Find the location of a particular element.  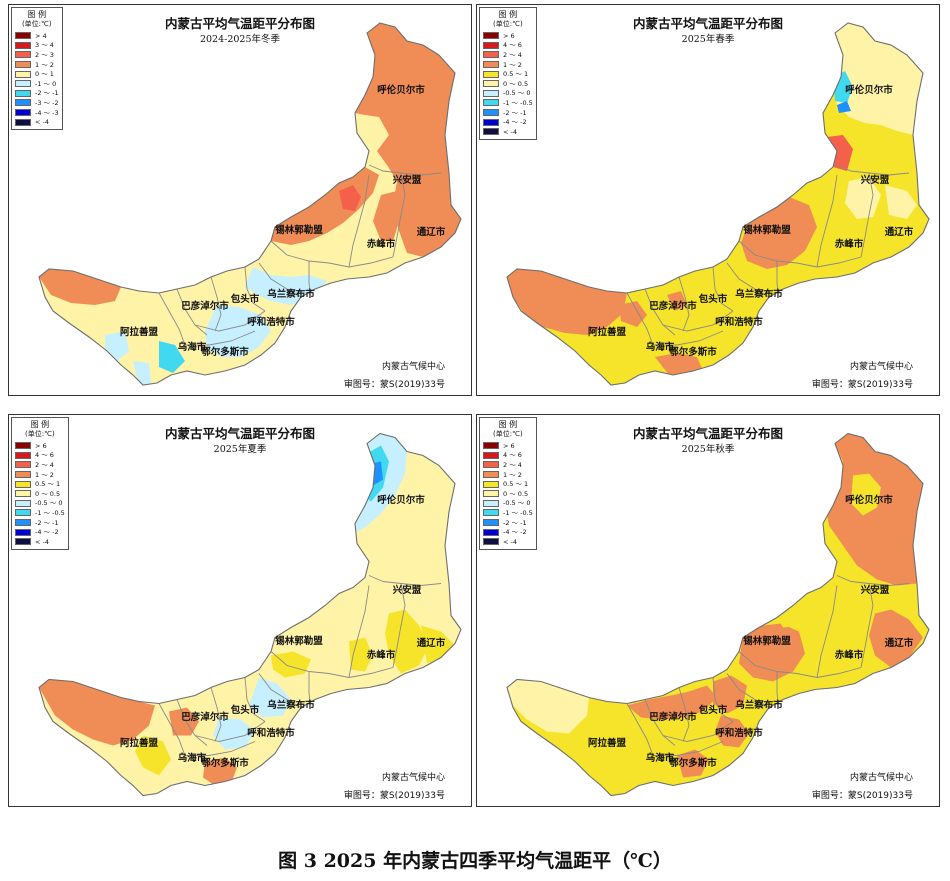

legend-label: > 4 is located at coordinates (41, 35).